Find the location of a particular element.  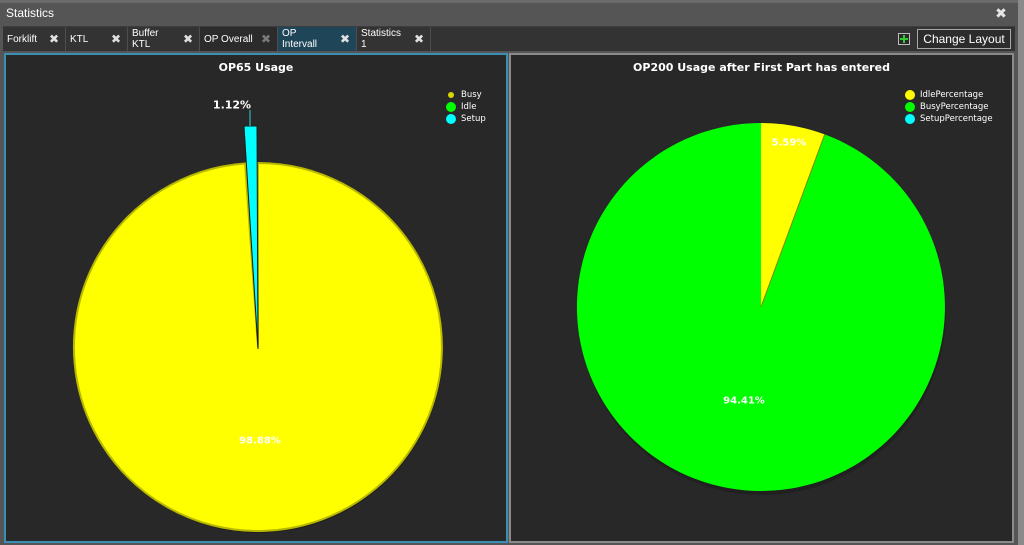

tab-buffer-ktl: Buffer KTL ✖ is located at coordinates (164, 39).